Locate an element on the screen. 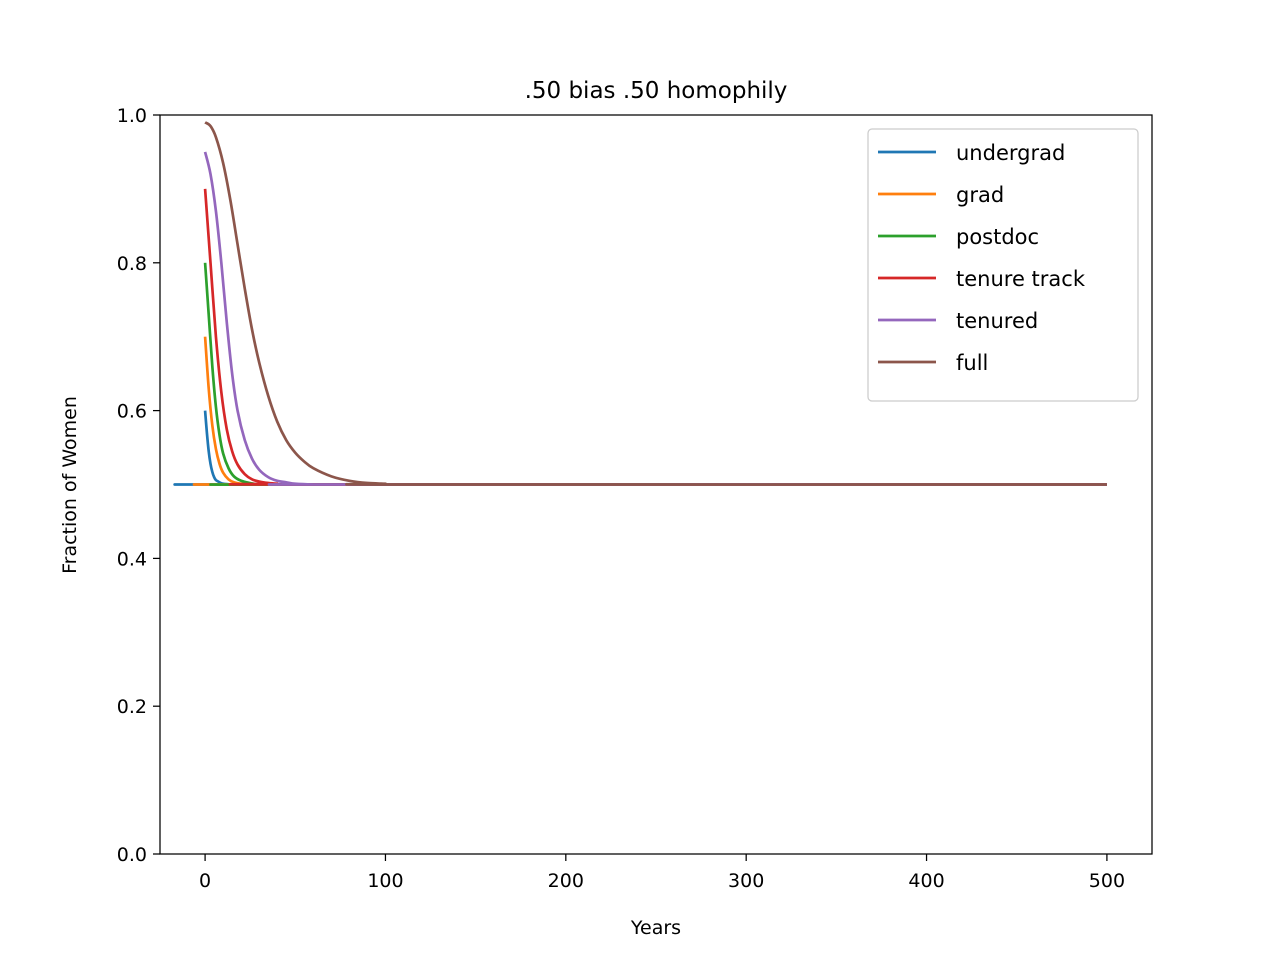 The width and height of the screenshot is (1280, 960). x-tick-label: 0 is located at coordinates (205, 881).